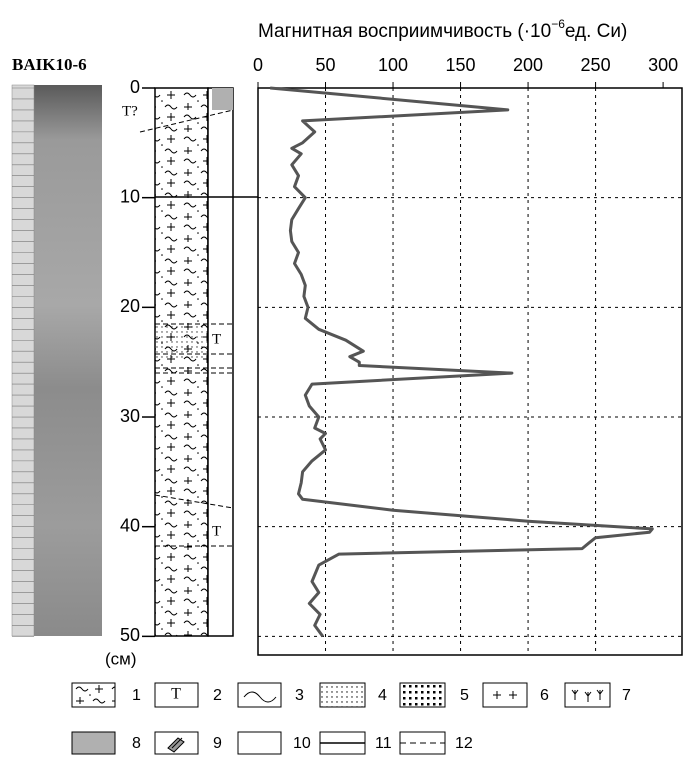  Describe the element at coordinates (217, 695) in the screenshot. I see `legend-label: 2` at that location.